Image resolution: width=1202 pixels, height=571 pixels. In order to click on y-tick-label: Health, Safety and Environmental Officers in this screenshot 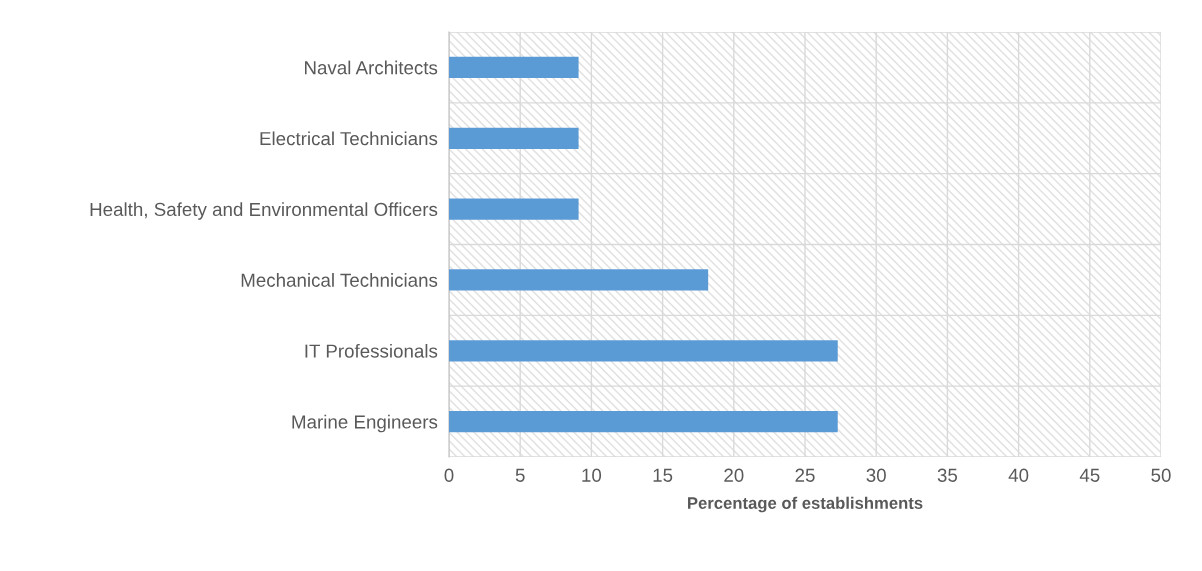, I will do `click(264, 211)`.